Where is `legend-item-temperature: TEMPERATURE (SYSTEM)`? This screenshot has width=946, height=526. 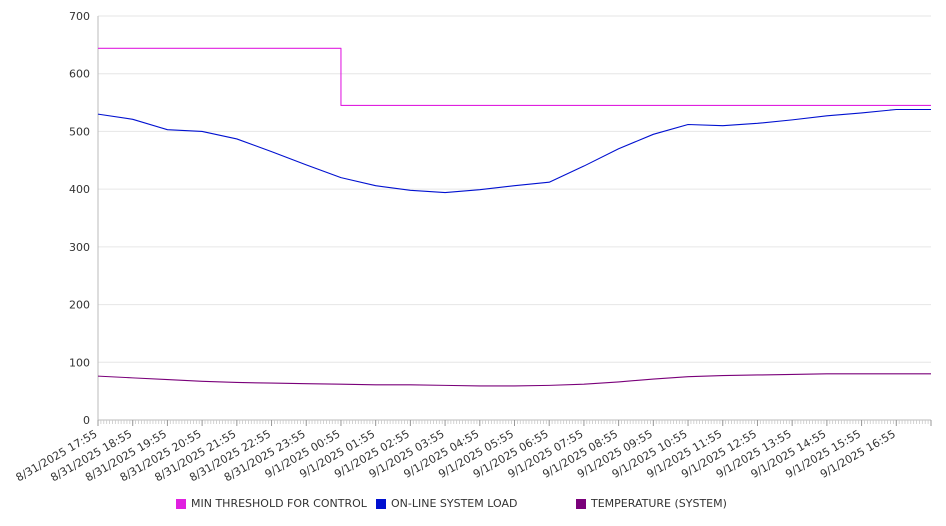 legend-item-temperature: TEMPERATURE (SYSTEM) is located at coordinates (651, 503).